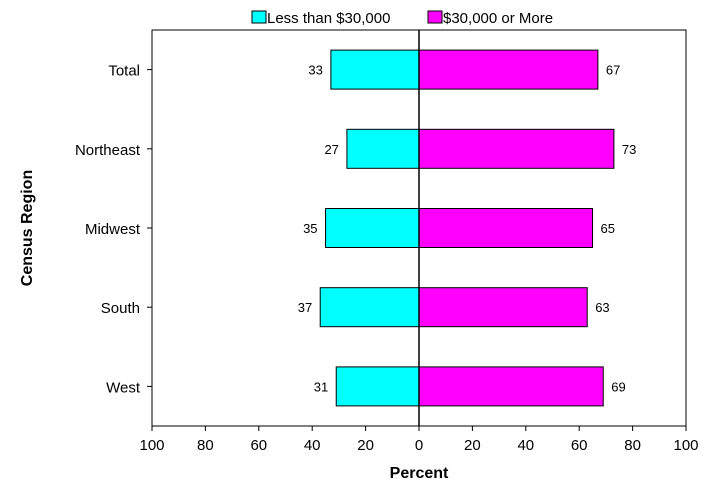  I want to click on legend-label-30k-plus: $30,000 or More, so click(498, 18).